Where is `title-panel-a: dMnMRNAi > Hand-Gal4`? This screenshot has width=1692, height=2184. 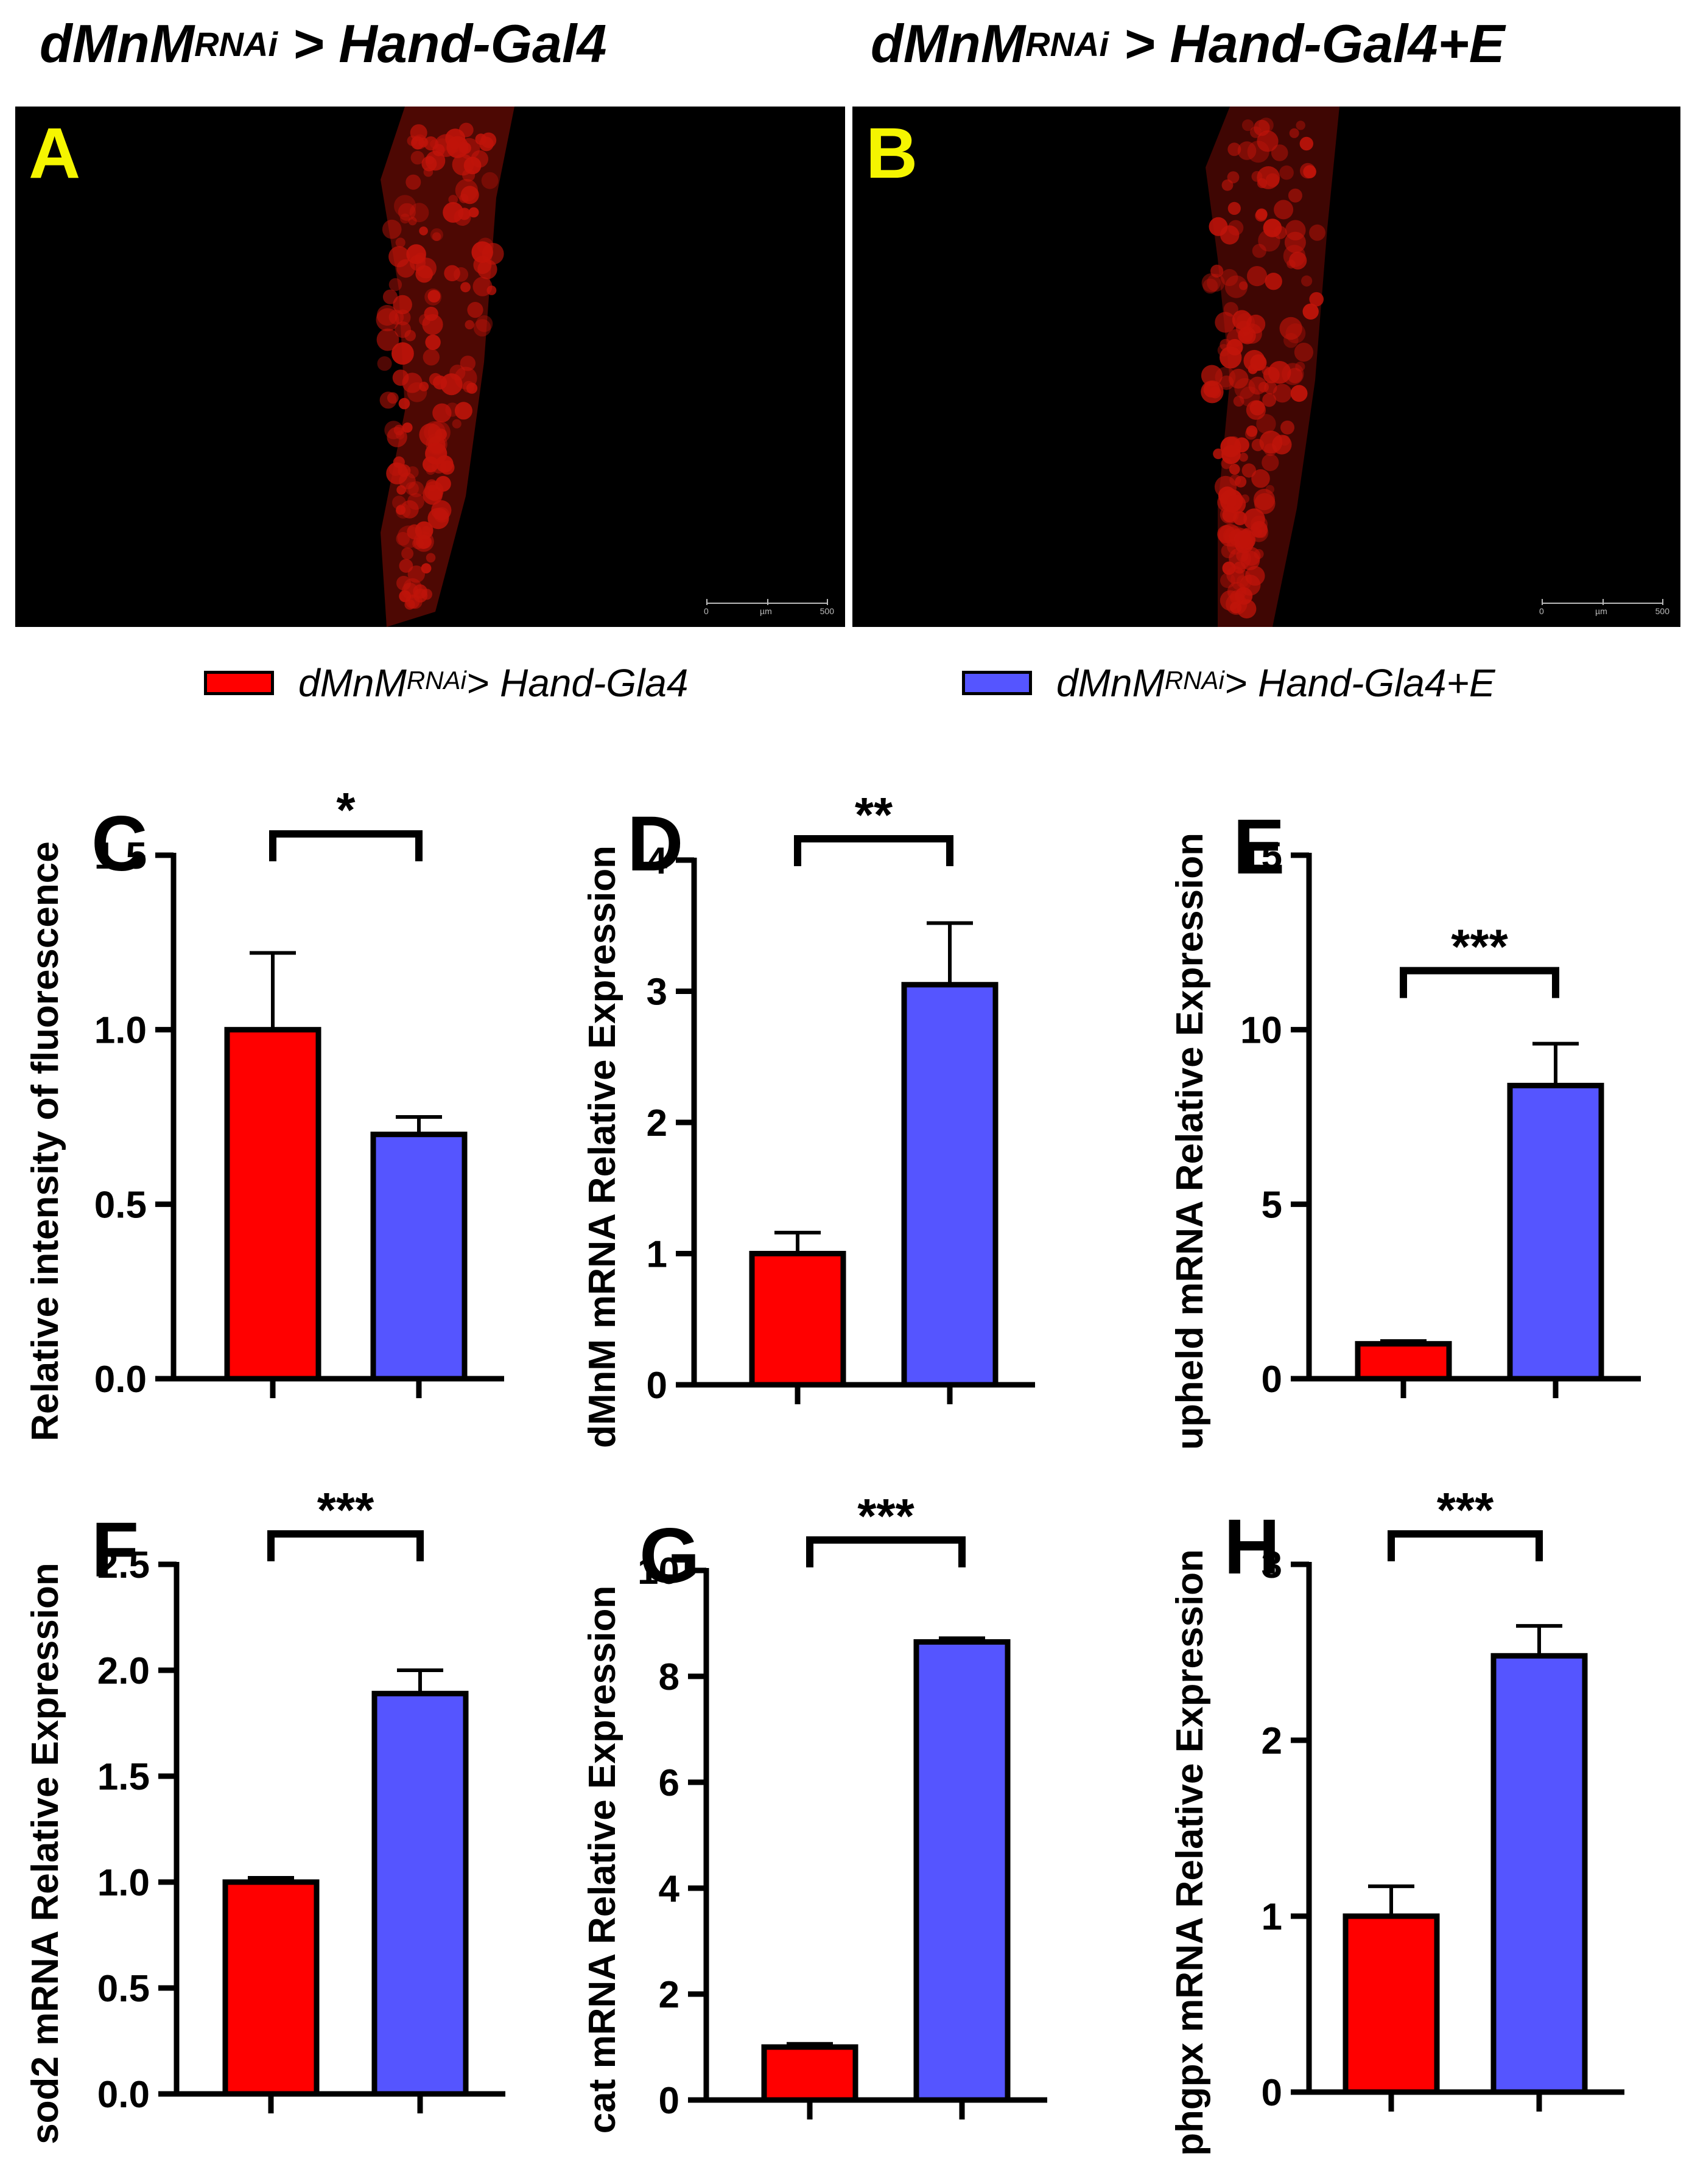 title-panel-a: dMnMRNAi > Hand-Gal4 is located at coordinates (323, 44).